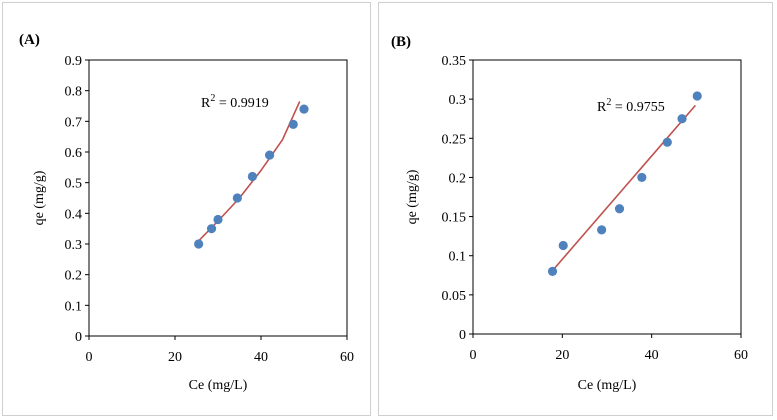  What do you see at coordinates (454, 296) in the screenshot?
I see `chart-b-y-tick-label: 0.05` at bounding box center [454, 296].